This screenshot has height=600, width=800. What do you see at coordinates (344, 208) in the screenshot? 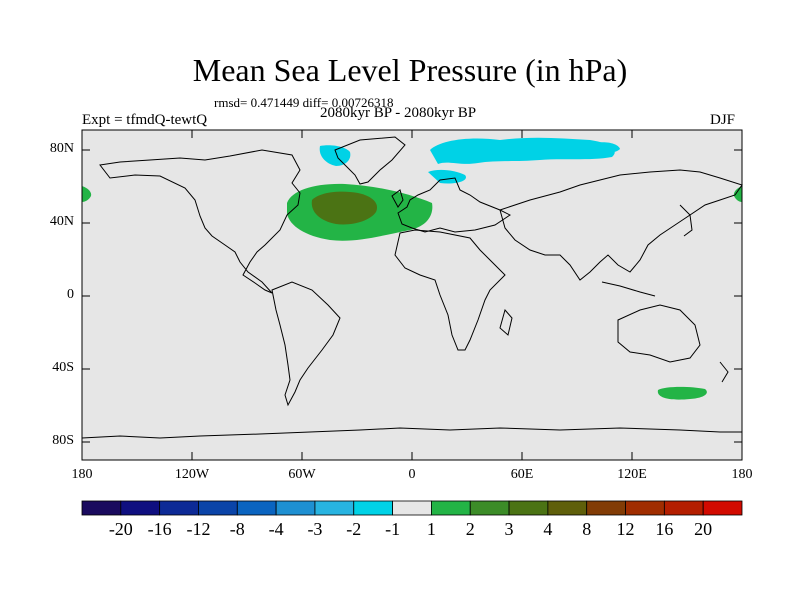
I see `north-atlantic-core` at bounding box center [344, 208].